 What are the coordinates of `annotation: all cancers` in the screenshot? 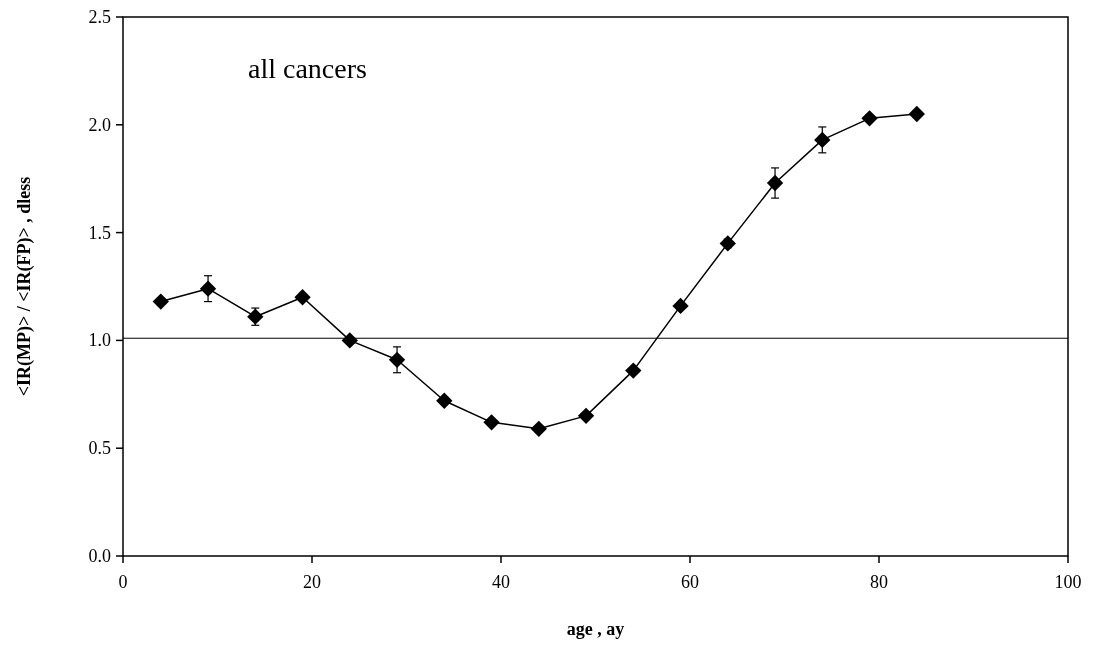 It's located at (307, 68).